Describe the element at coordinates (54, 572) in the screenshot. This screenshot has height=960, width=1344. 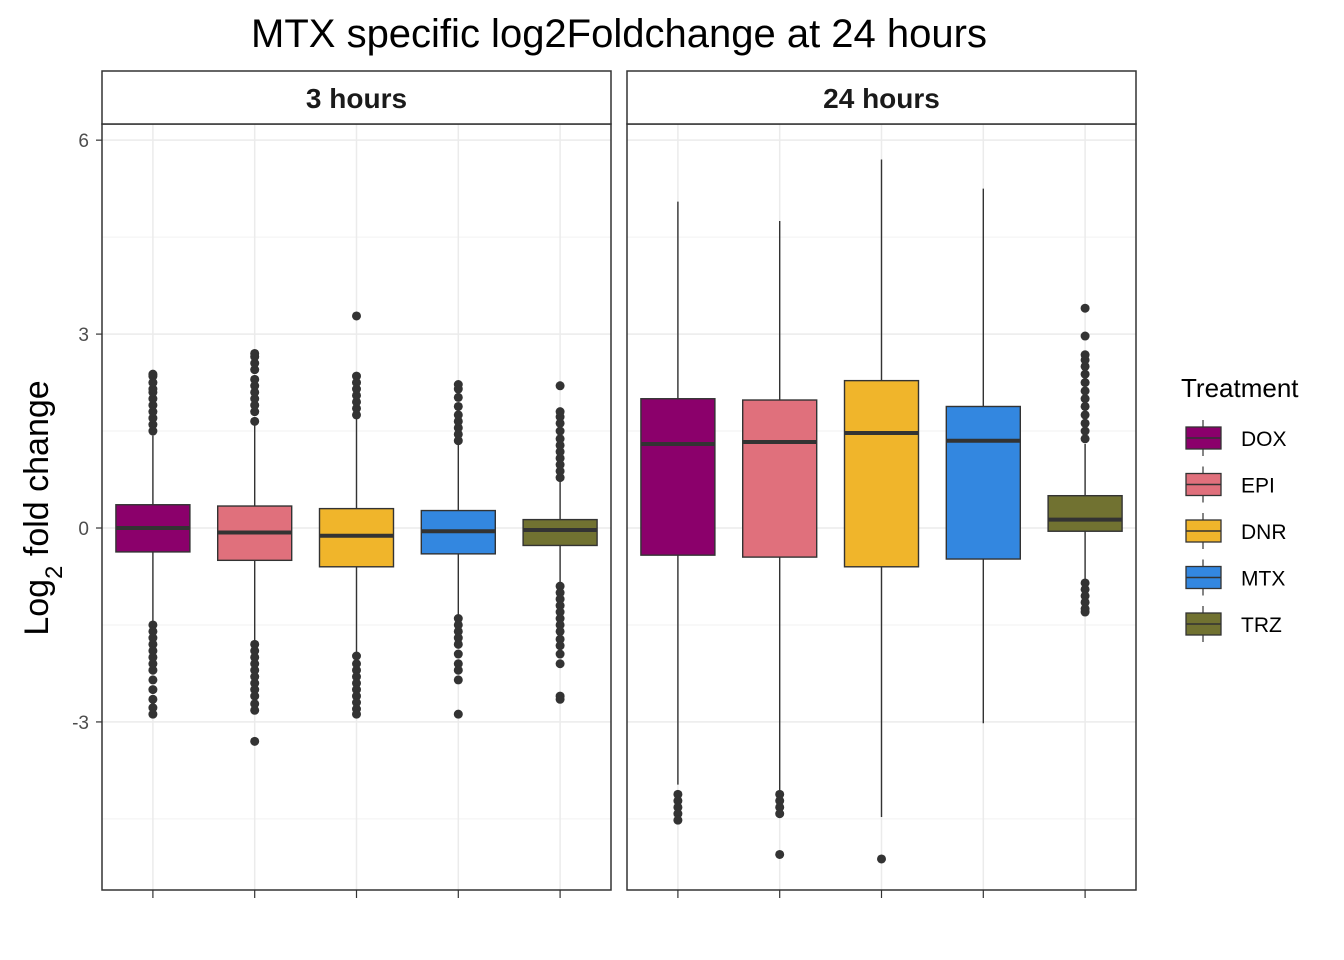
I see `y-axis-label-subscript: 2` at that location.